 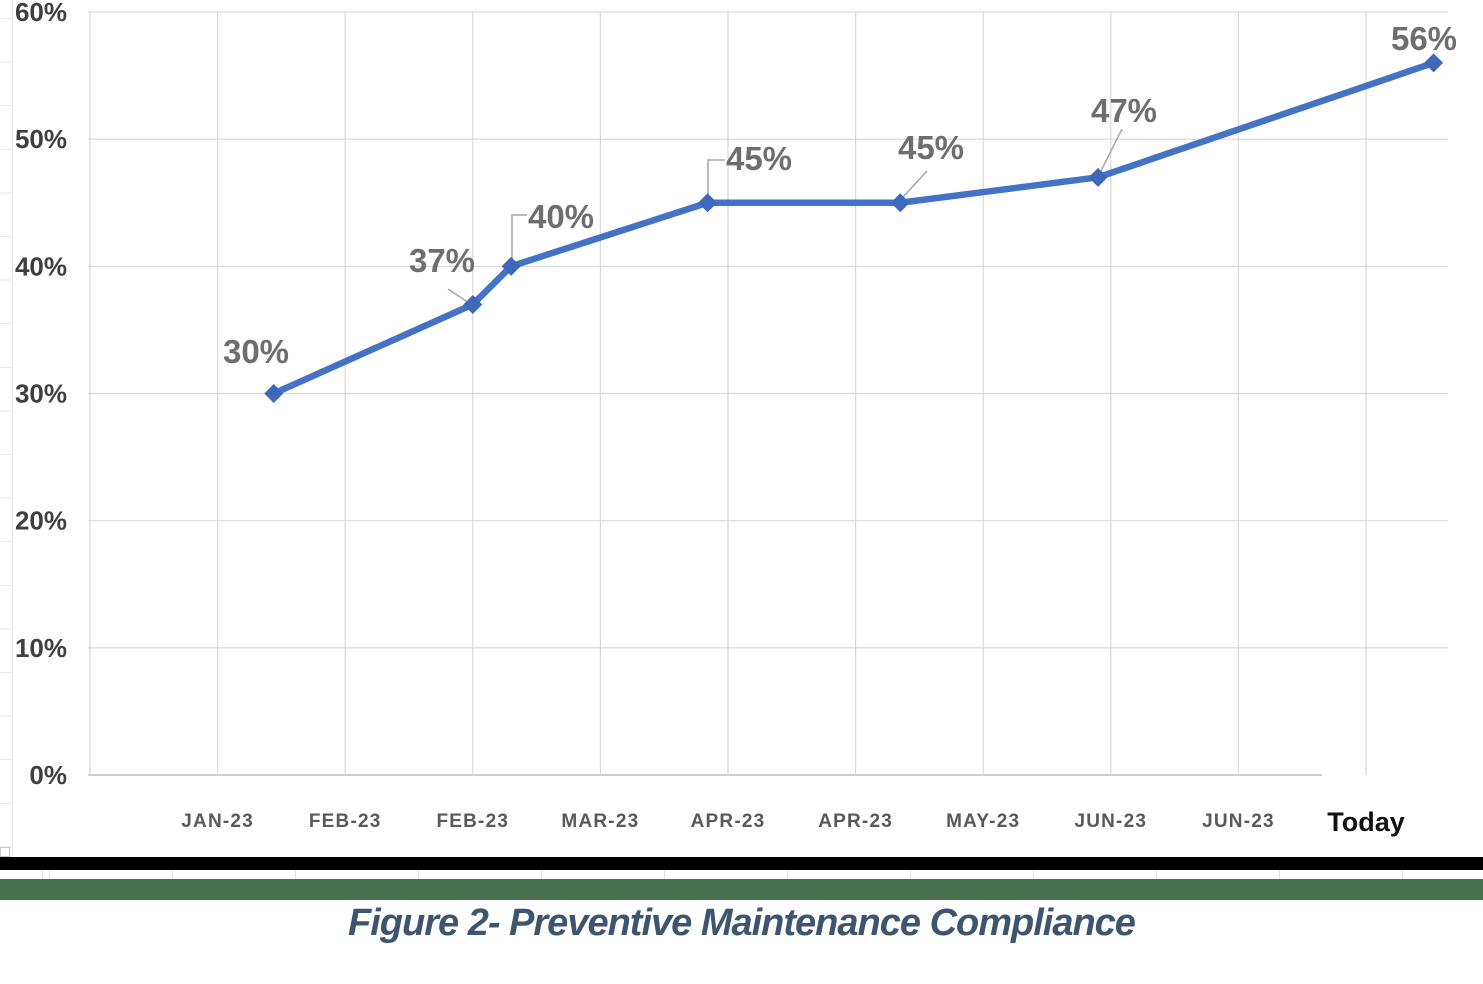 What do you see at coordinates (41, 394) in the screenshot?
I see `y-axis-tick-label: 30%` at bounding box center [41, 394].